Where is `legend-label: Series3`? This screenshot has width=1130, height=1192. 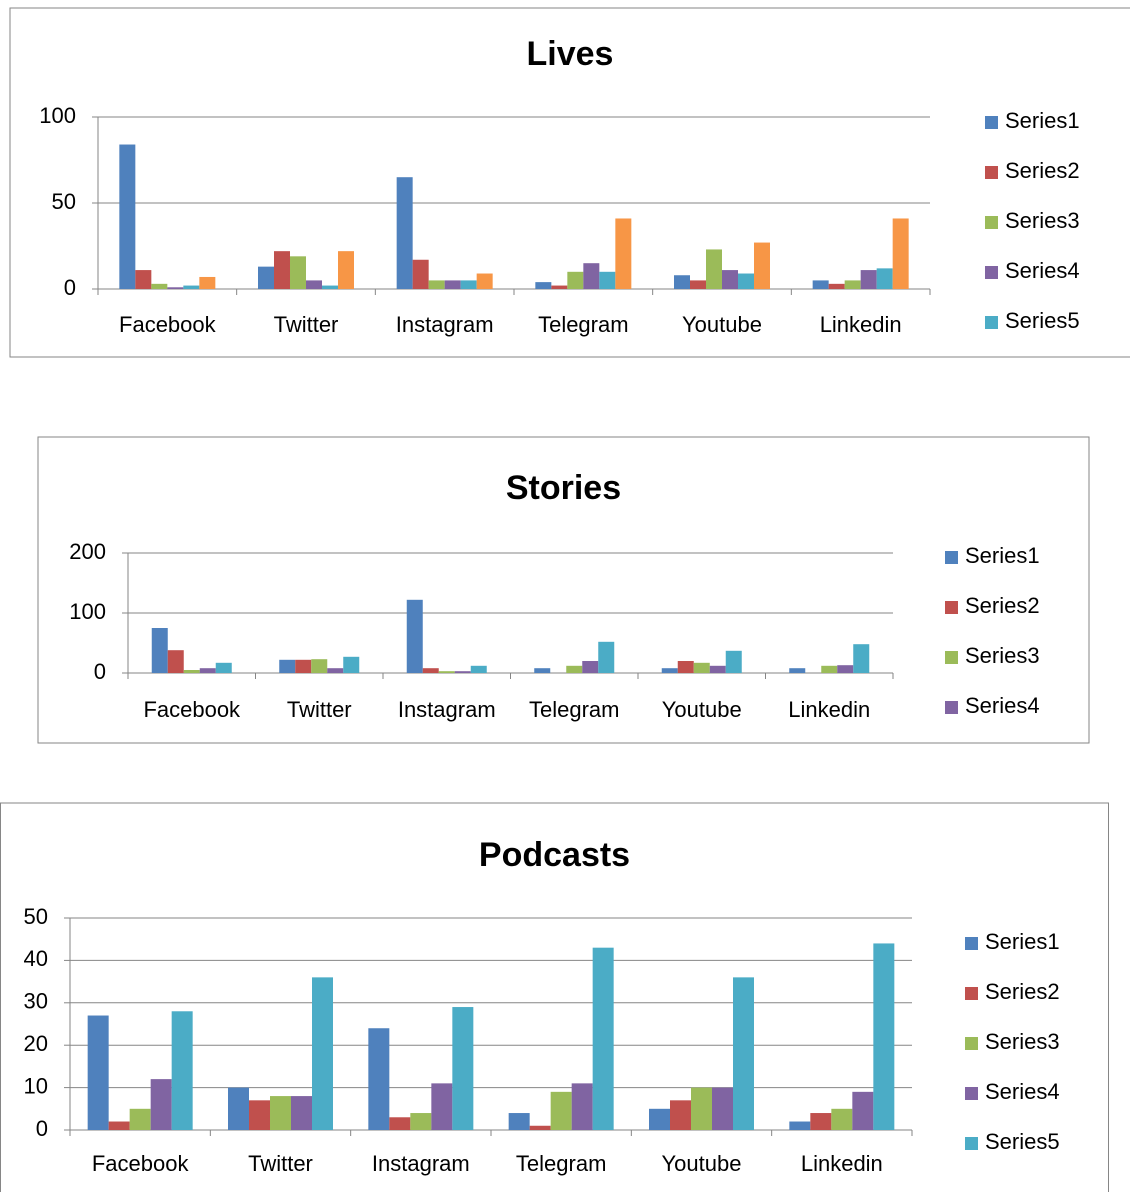
legend-label: Series3 is located at coordinates (1002, 655).